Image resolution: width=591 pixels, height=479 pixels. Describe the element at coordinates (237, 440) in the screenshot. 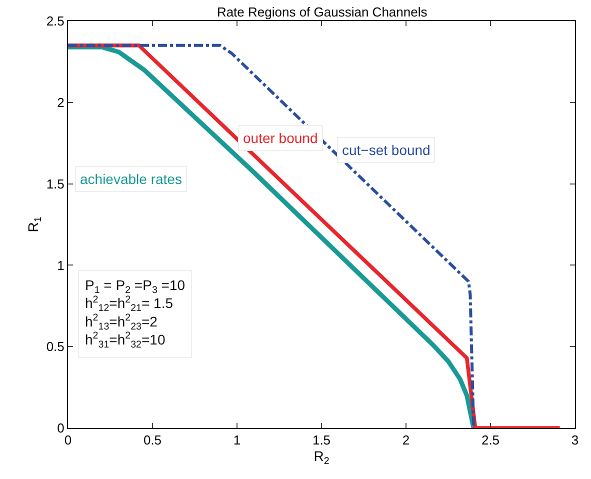

I see `x-tick-label: 1` at that location.